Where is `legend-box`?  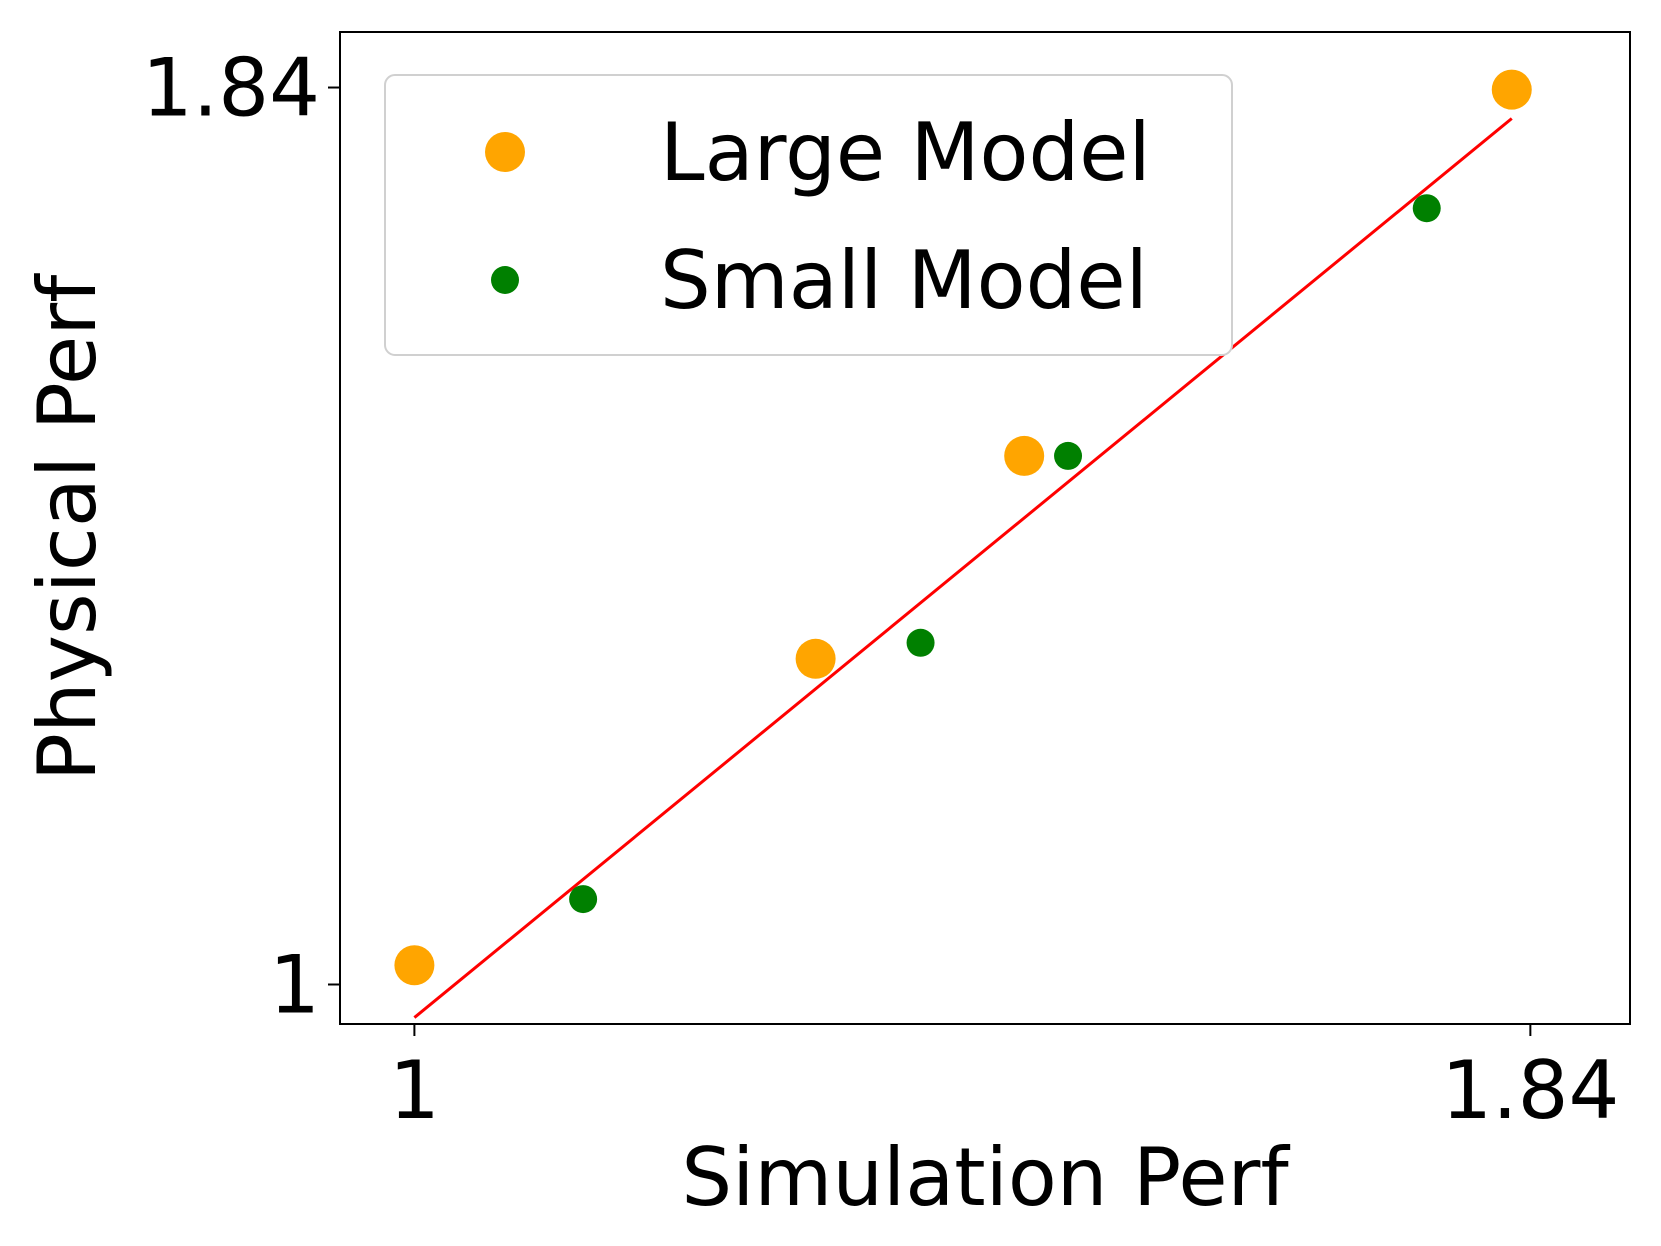
legend-box is located at coordinates (808, 215).